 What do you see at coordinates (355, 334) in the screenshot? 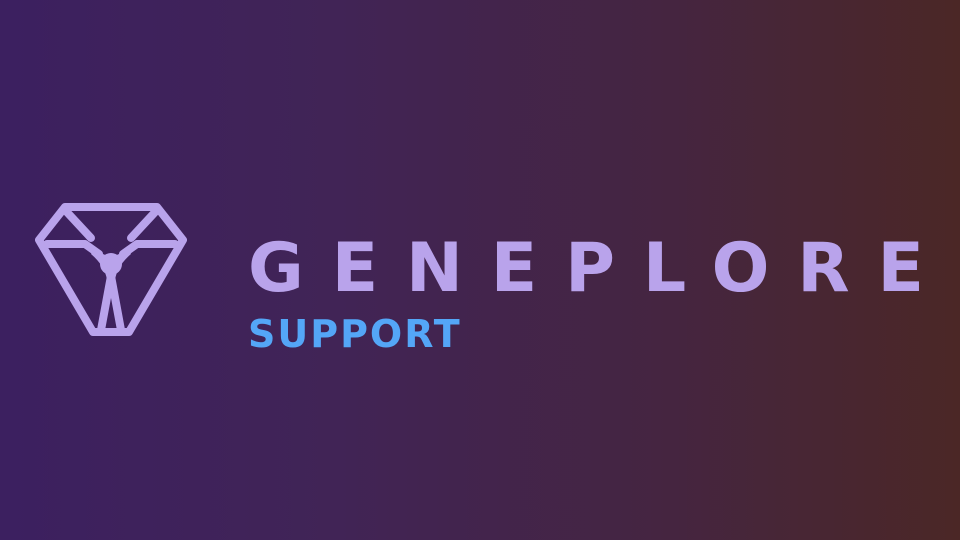
I see `brand-tagline: SUPPORT` at bounding box center [355, 334].